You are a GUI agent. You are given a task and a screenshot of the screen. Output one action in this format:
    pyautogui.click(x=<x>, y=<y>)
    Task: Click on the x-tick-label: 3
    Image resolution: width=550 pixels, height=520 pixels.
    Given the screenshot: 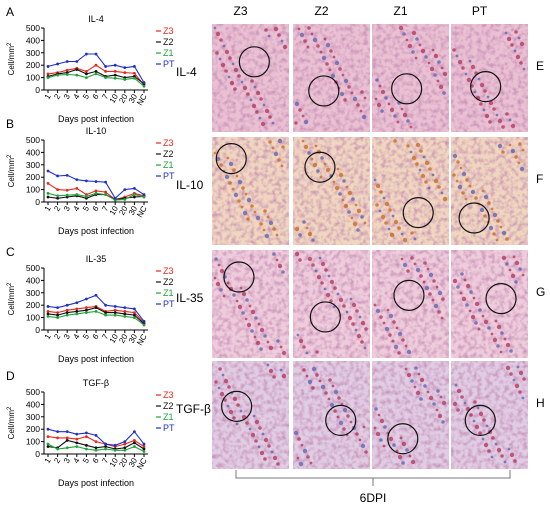 What is the action you would take?
    pyautogui.click(x=67, y=96)
    